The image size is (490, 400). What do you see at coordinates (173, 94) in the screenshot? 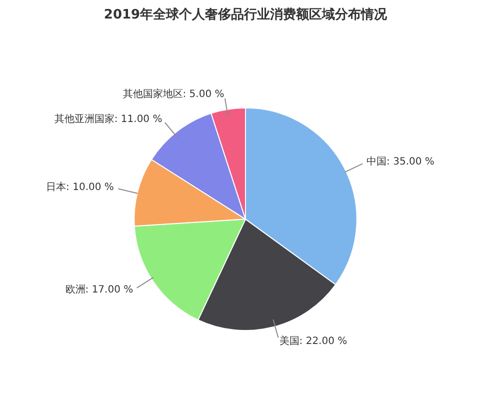
I see `slice-label: 其他国家地区: 5.00 %` at bounding box center [173, 94].